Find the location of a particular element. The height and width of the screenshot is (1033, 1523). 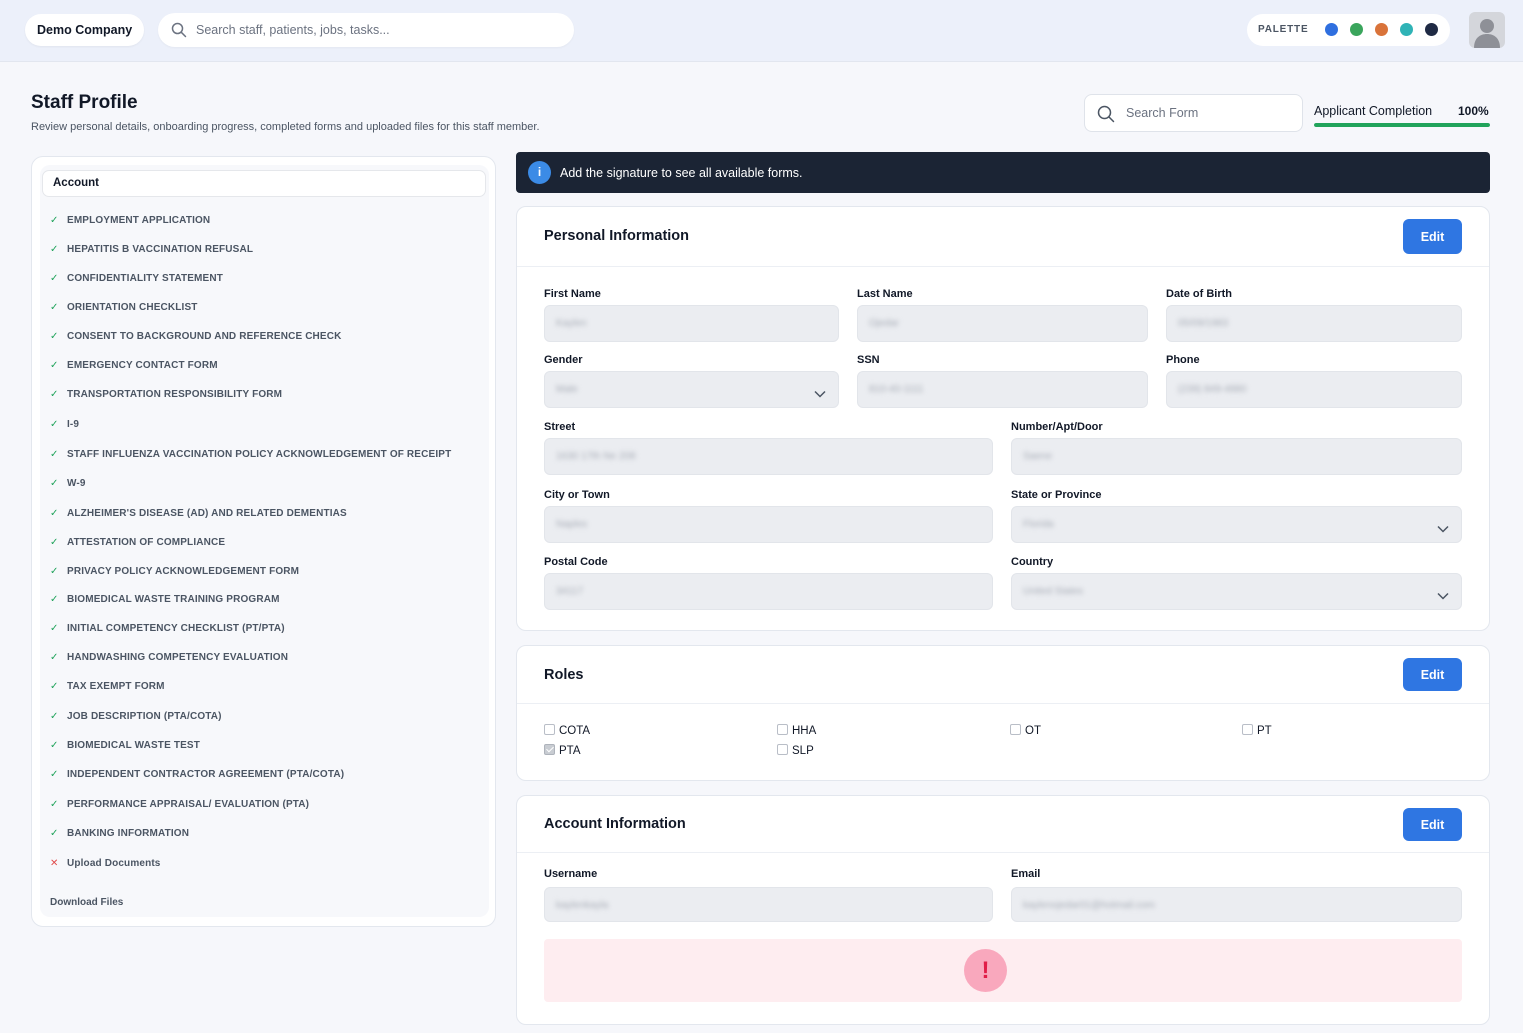

edit-personal-button: Edit is located at coordinates (1432, 236).